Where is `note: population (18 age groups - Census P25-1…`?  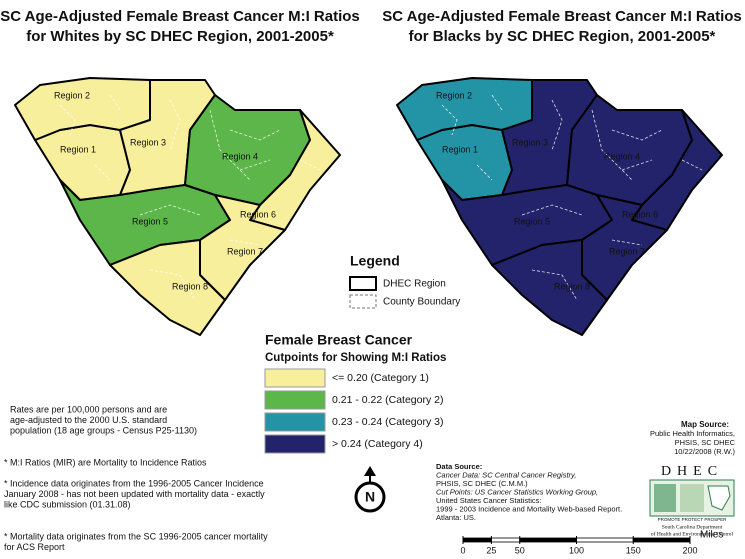
note: population (18 age groups - Census P25-1… is located at coordinates (103, 430).